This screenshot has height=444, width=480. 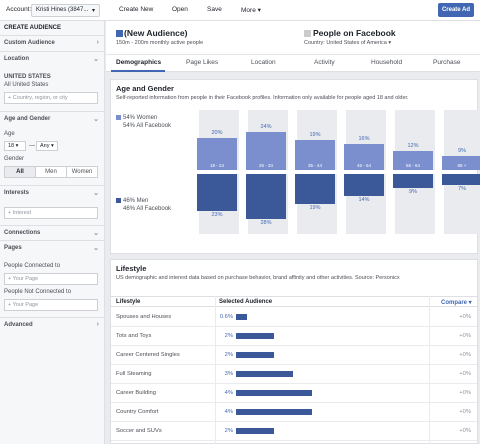 What do you see at coordinates (462, 189) in the screenshot?
I see `men-pct-label: 7%` at bounding box center [462, 189].